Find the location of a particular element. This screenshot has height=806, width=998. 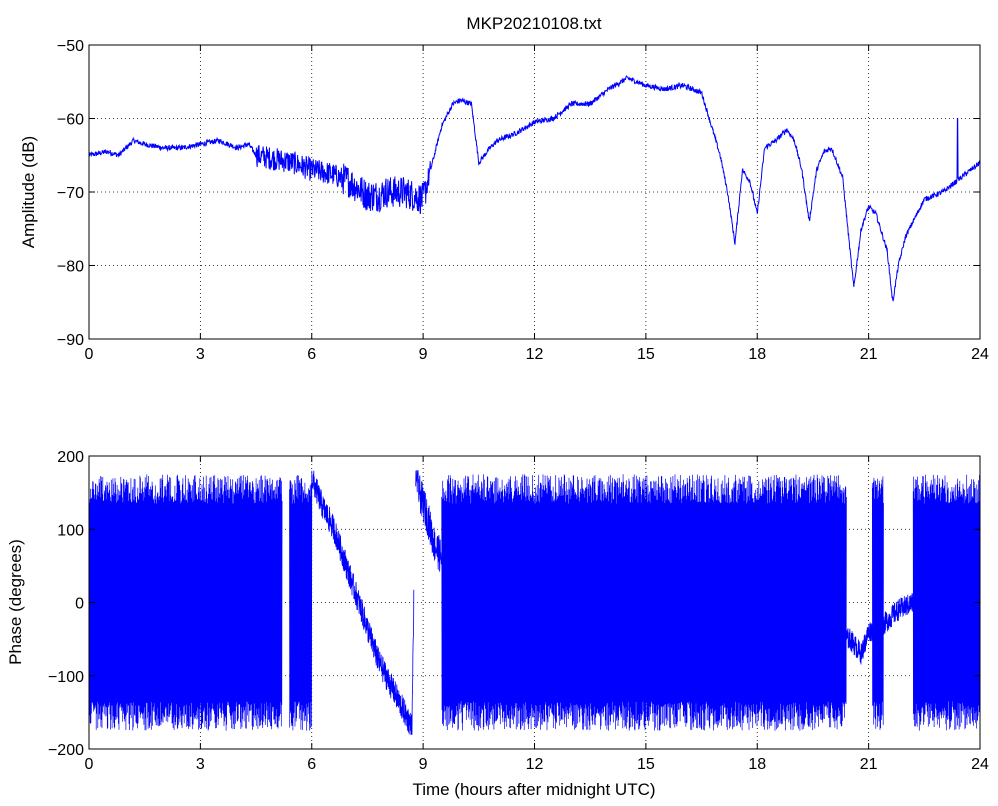

amplitude-x-tick-label: 3 is located at coordinates (200, 354).